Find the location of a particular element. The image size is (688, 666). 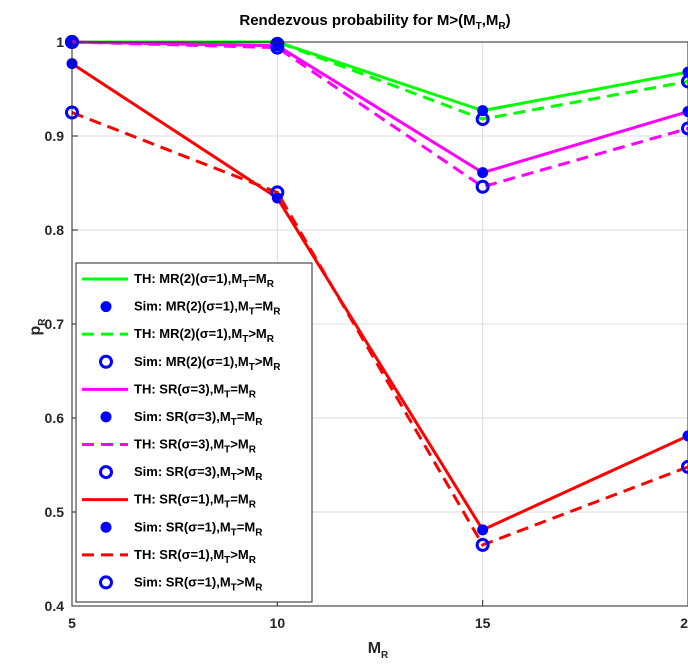

y-axis-label: pR is located at coordinates (37, 327).